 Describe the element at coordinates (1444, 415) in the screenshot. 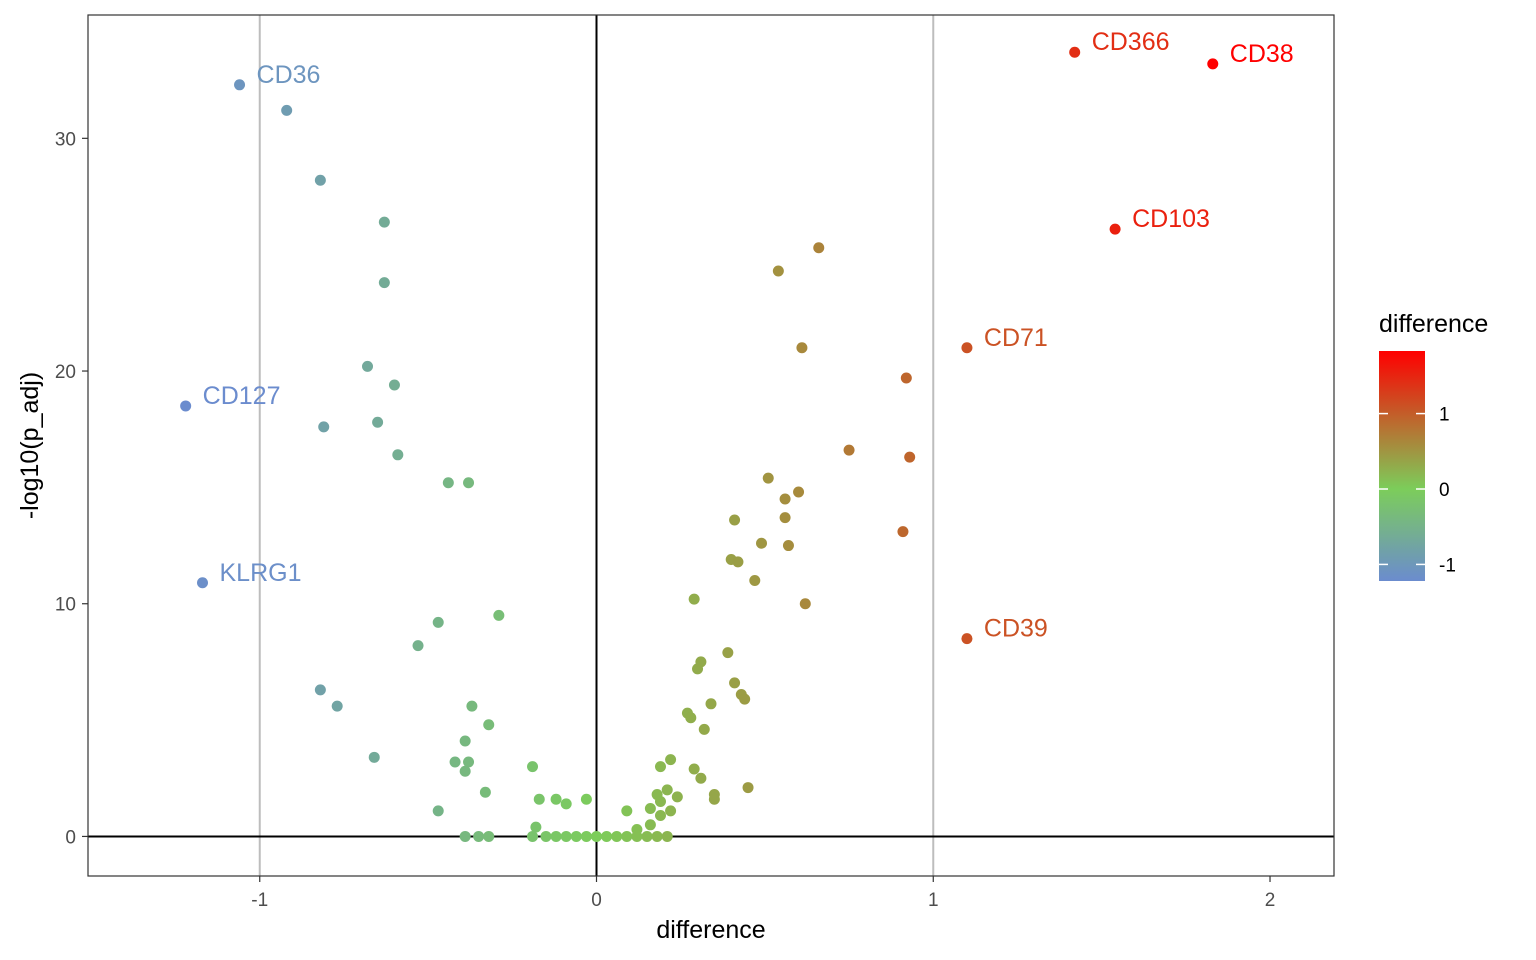

I see `legend-label: 1` at that location.